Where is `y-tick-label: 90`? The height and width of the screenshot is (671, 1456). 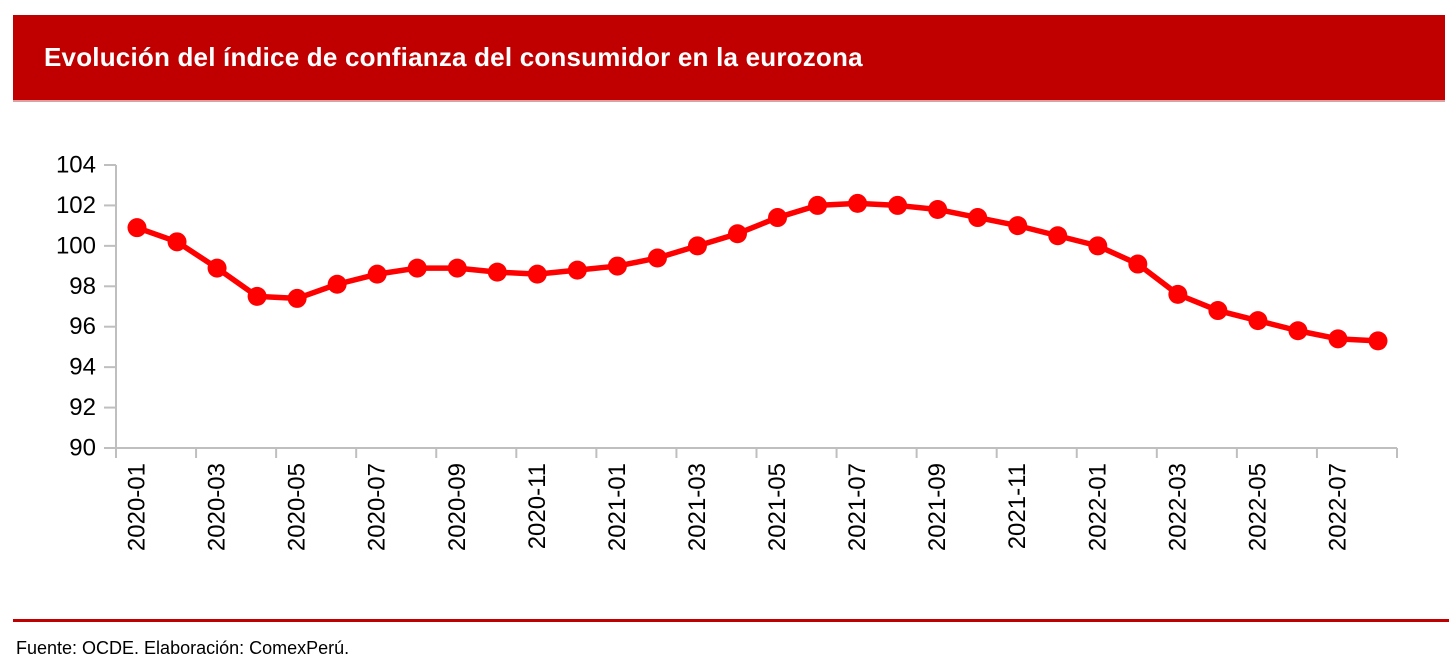 y-tick-label: 90 is located at coordinates (82, 448).